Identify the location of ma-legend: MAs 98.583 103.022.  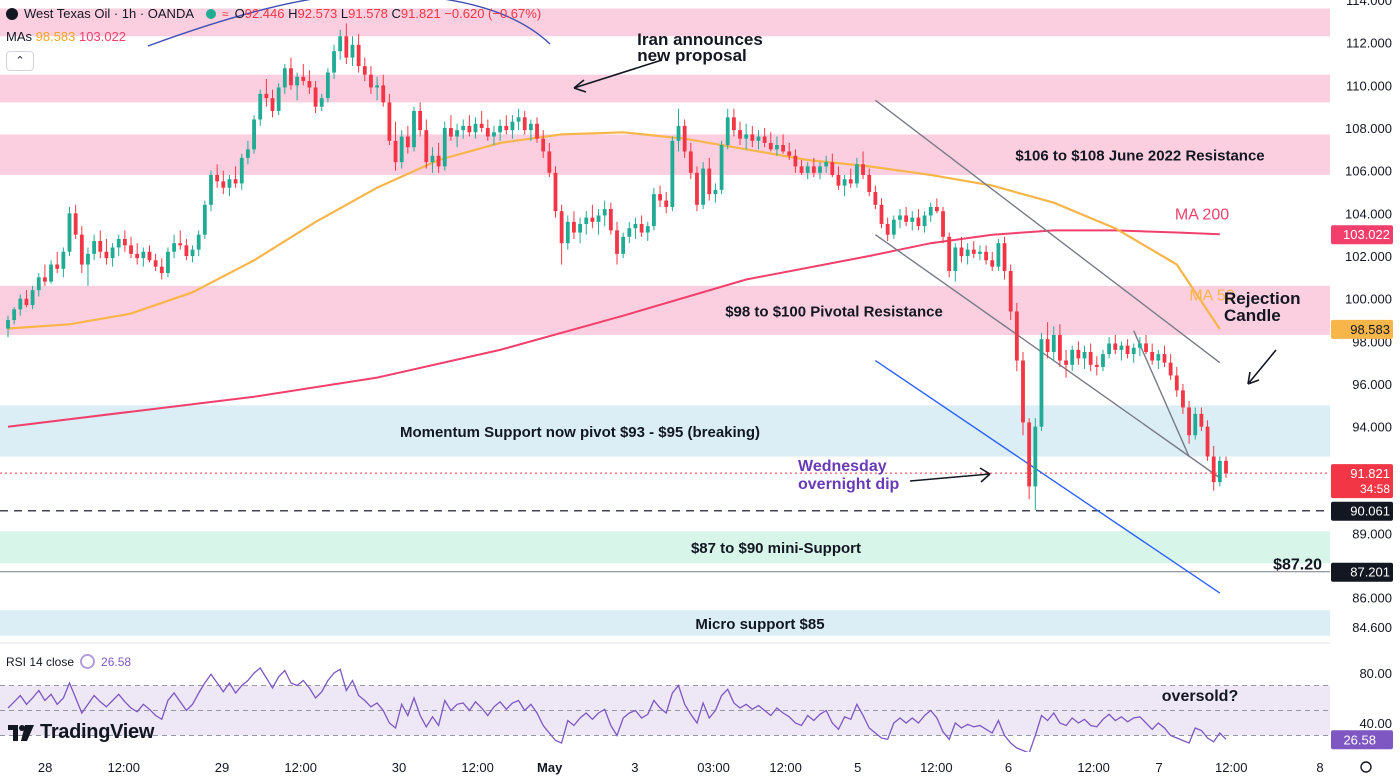
(66, 36).